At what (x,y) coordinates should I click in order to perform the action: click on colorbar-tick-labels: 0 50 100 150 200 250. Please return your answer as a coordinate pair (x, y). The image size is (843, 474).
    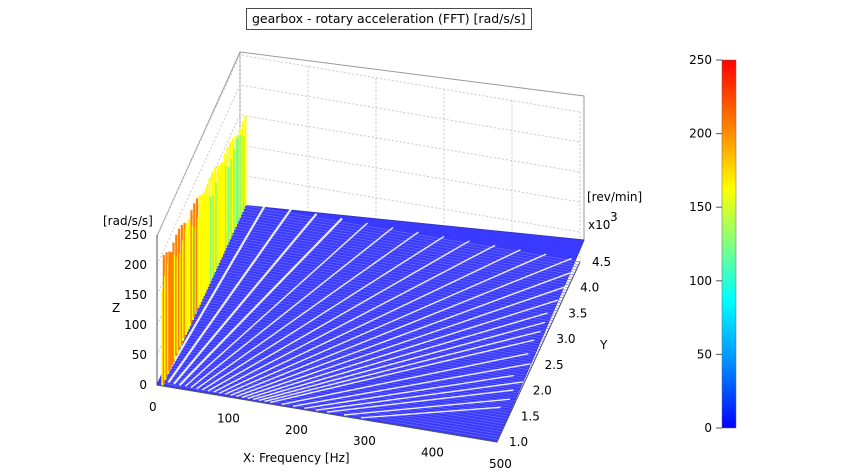
    Looking at the image, I should click on (705, 244).